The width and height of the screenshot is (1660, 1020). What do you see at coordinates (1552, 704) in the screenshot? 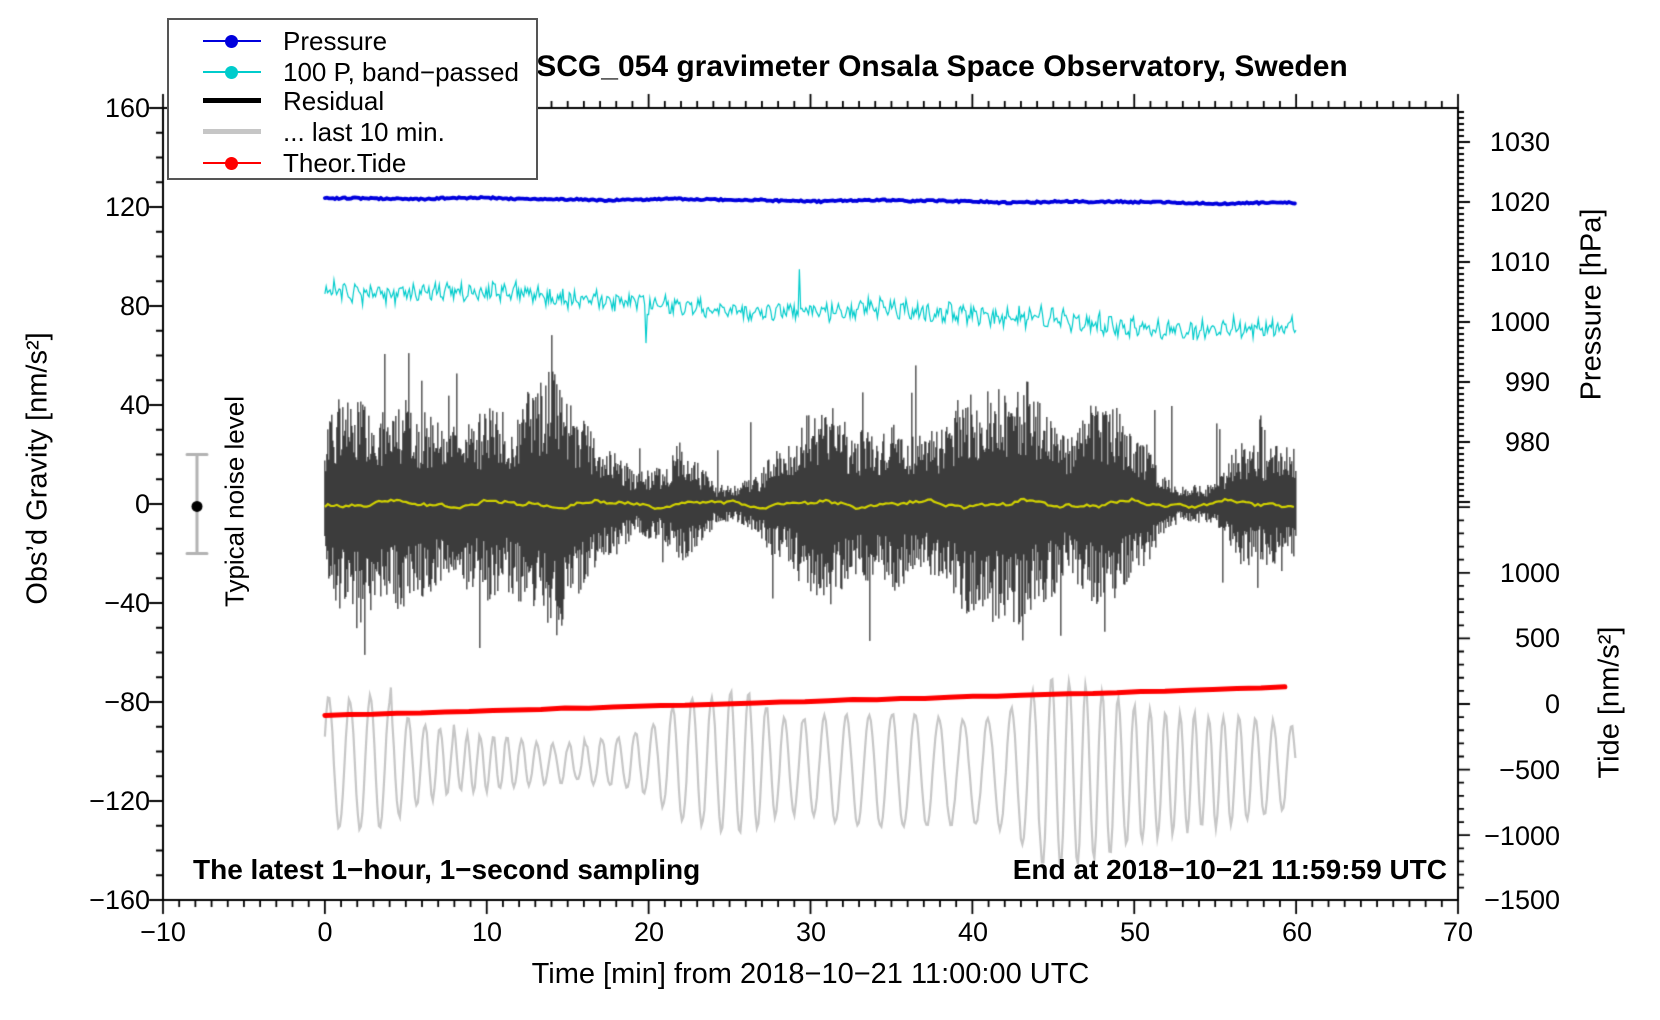
I see `tide-tick-label: 0` at bounding box center [1552, 704].